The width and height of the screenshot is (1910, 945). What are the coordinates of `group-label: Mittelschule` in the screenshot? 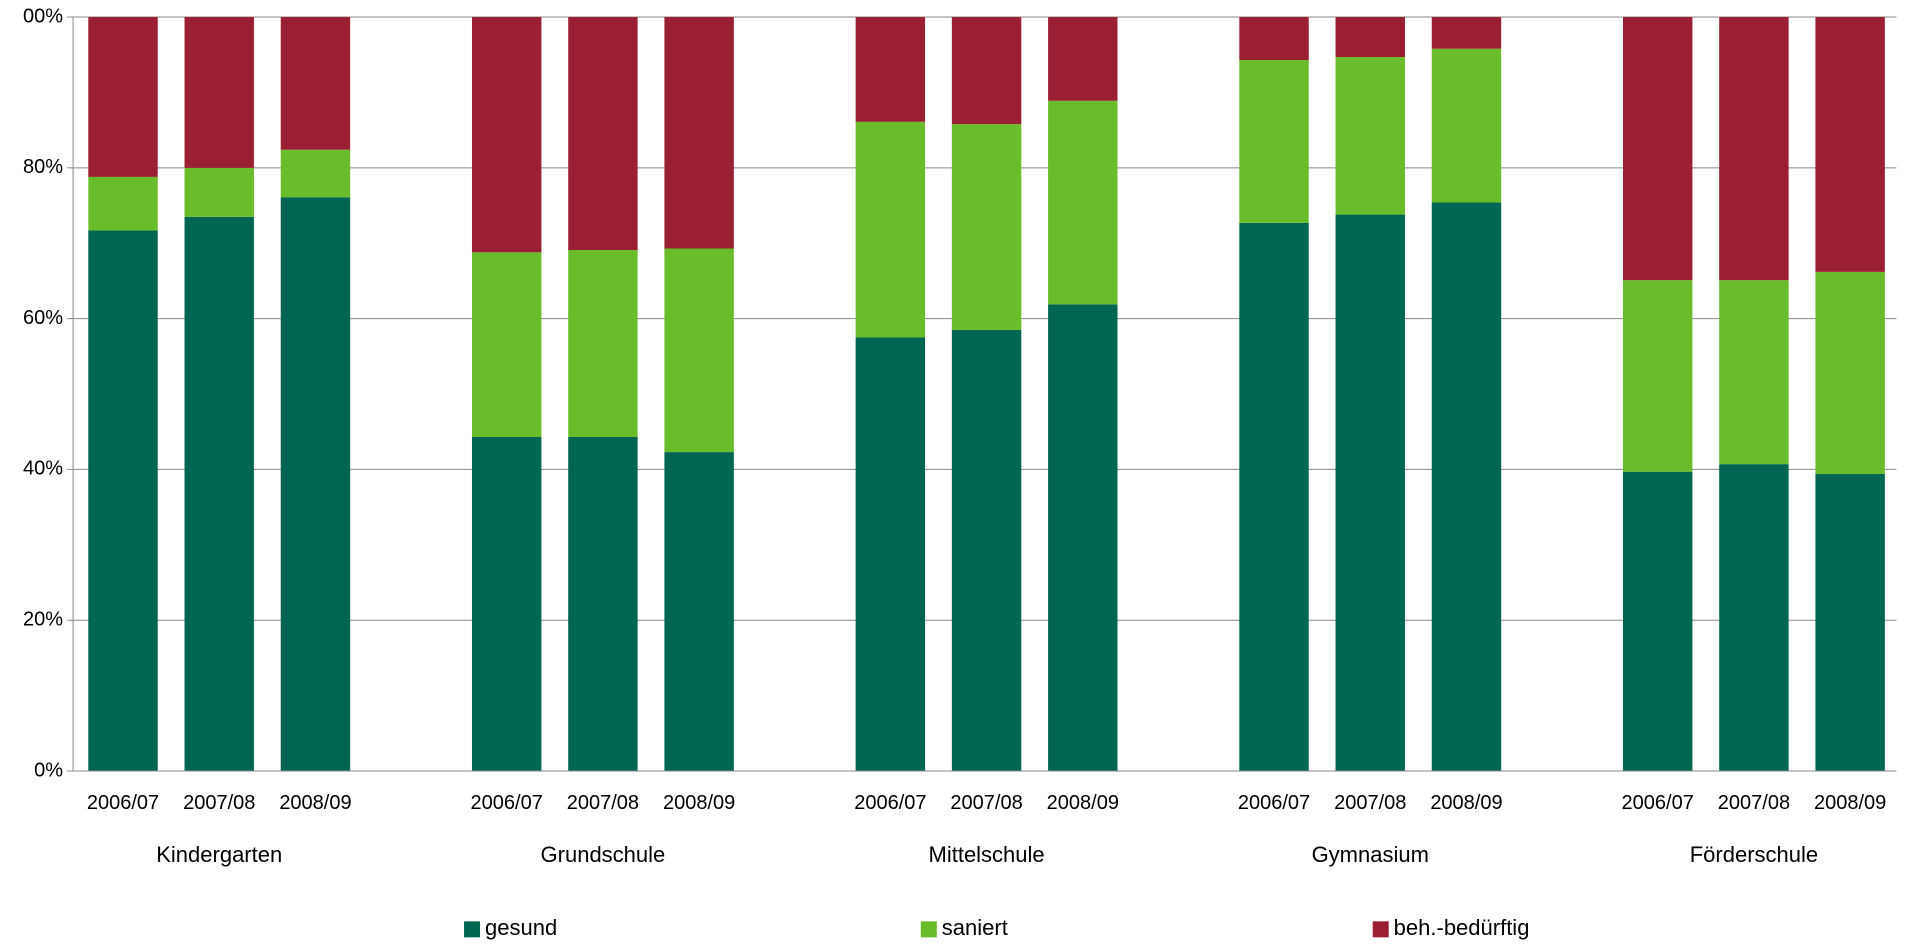 It's located at (987, 854).